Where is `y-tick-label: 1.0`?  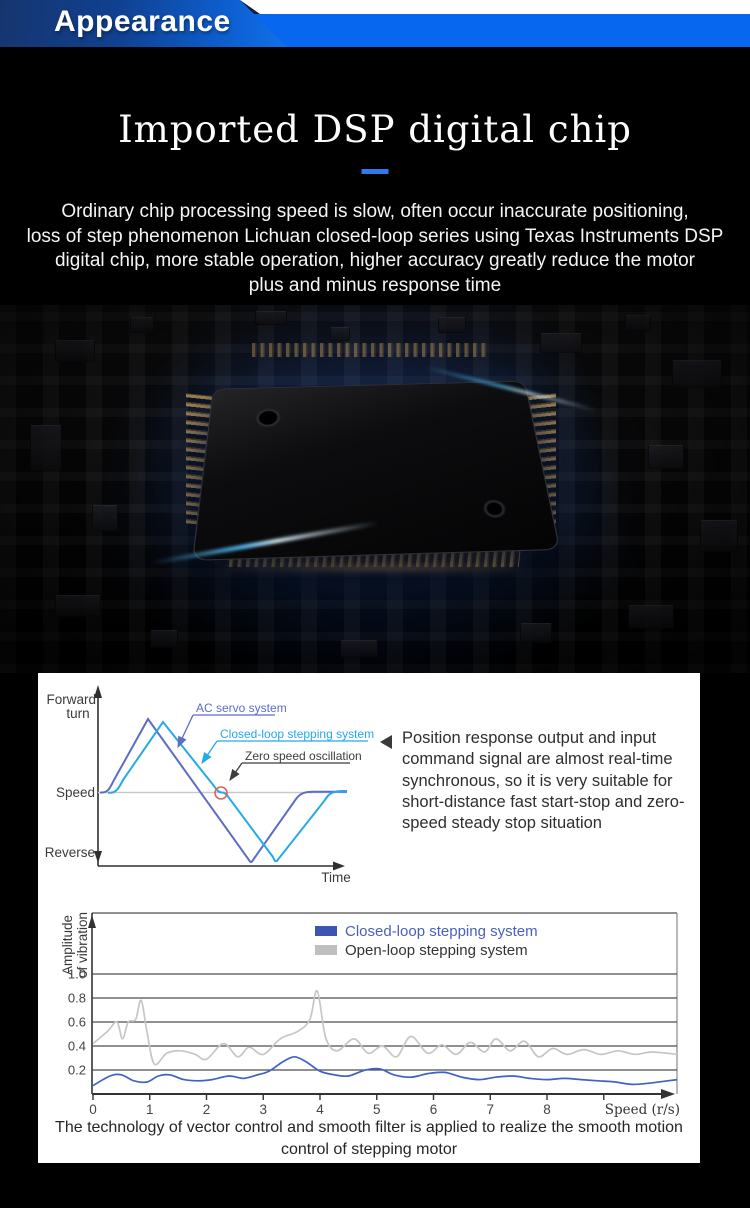
y-tick-label: 1.0 is located at coordinates (77, 974).